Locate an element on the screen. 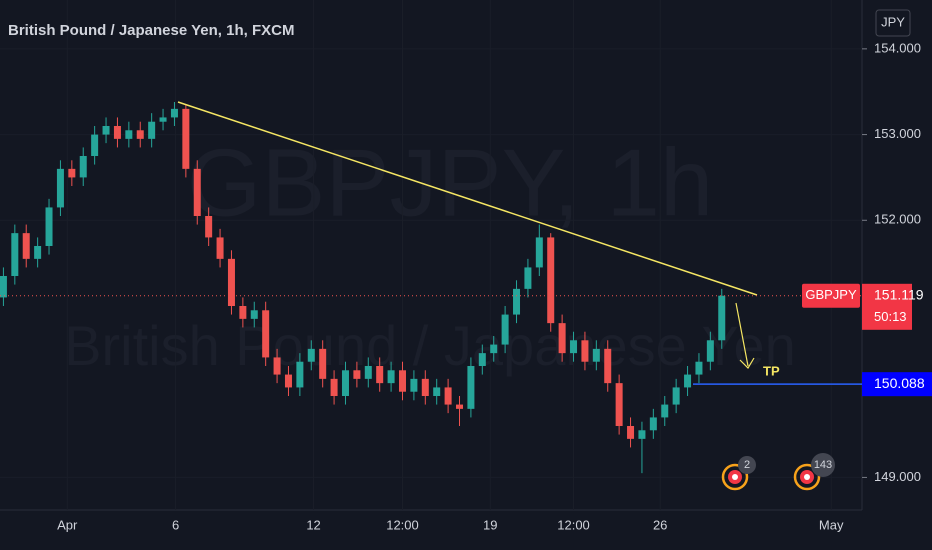  x-tick-label: 26 is located at coordinates (660, 524).